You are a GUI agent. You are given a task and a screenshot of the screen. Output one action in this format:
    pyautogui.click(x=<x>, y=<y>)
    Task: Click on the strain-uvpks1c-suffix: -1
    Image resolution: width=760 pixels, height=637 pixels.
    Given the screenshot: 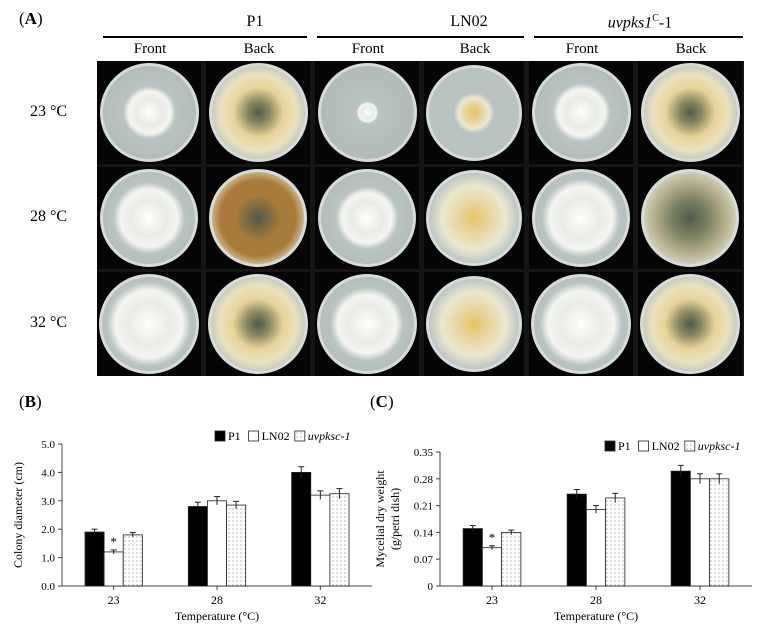 What is the action you would take?
    pyautogui.click(x=665, y=23)
    